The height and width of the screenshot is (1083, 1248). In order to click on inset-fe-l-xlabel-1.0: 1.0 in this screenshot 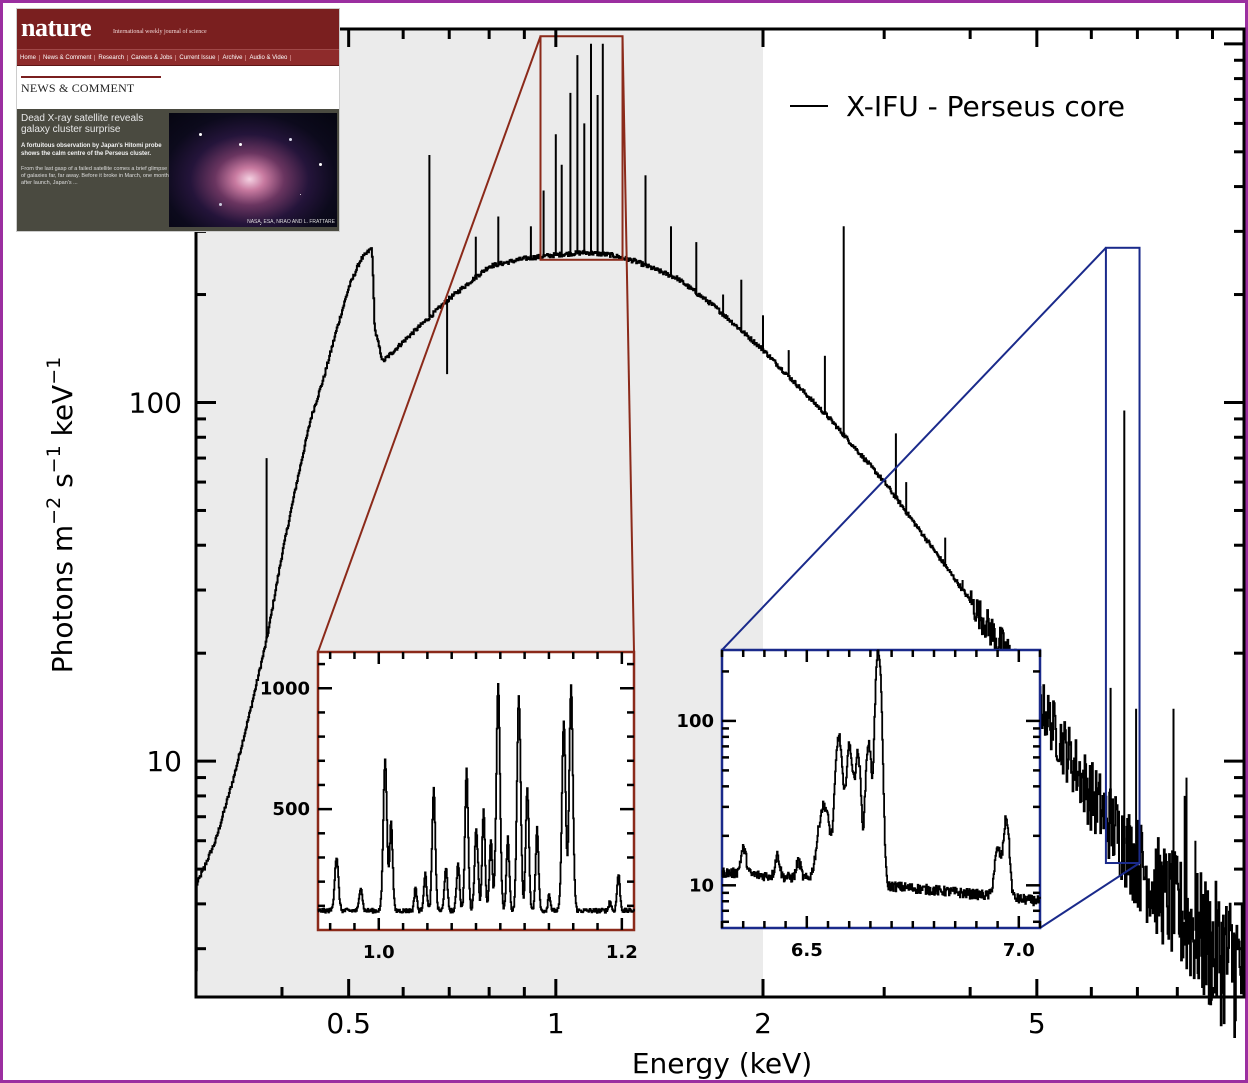, I will do `click(379, 952)`.